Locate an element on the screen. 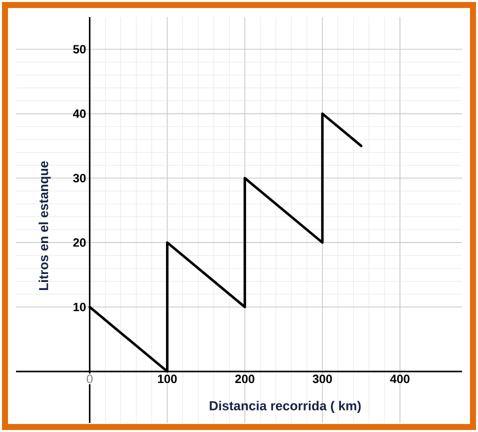  x-tick-label: 300 is located at coordinates (322, 379).